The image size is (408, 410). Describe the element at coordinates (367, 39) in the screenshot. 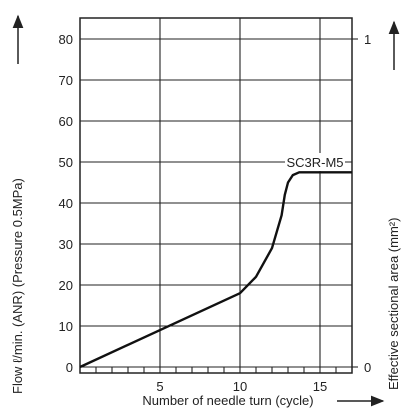

I see `y2-tick-label: 1` at that location.